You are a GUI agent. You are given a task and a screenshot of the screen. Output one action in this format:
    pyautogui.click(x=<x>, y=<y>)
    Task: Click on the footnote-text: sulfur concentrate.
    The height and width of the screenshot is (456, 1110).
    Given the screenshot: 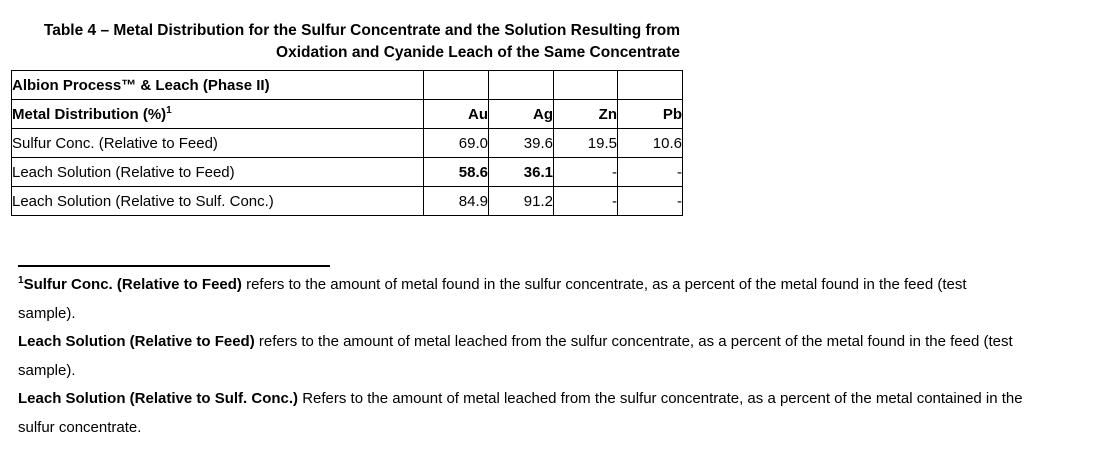 What is the action you would take?
    pyautogui.click(x=80, y=427)
    